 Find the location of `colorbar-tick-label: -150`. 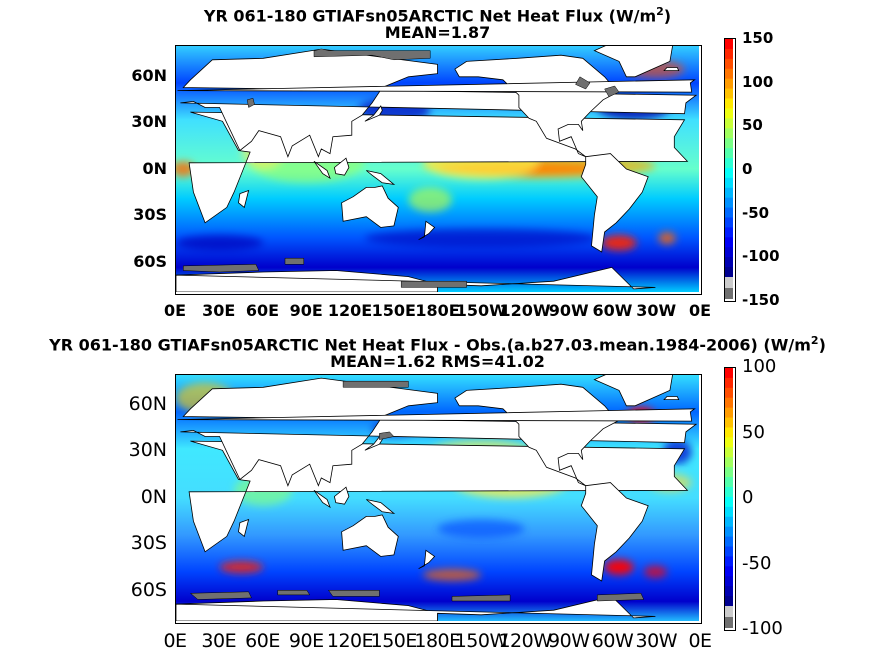

colorbar-tick-label: -150 is located at coordinates (761, 300).